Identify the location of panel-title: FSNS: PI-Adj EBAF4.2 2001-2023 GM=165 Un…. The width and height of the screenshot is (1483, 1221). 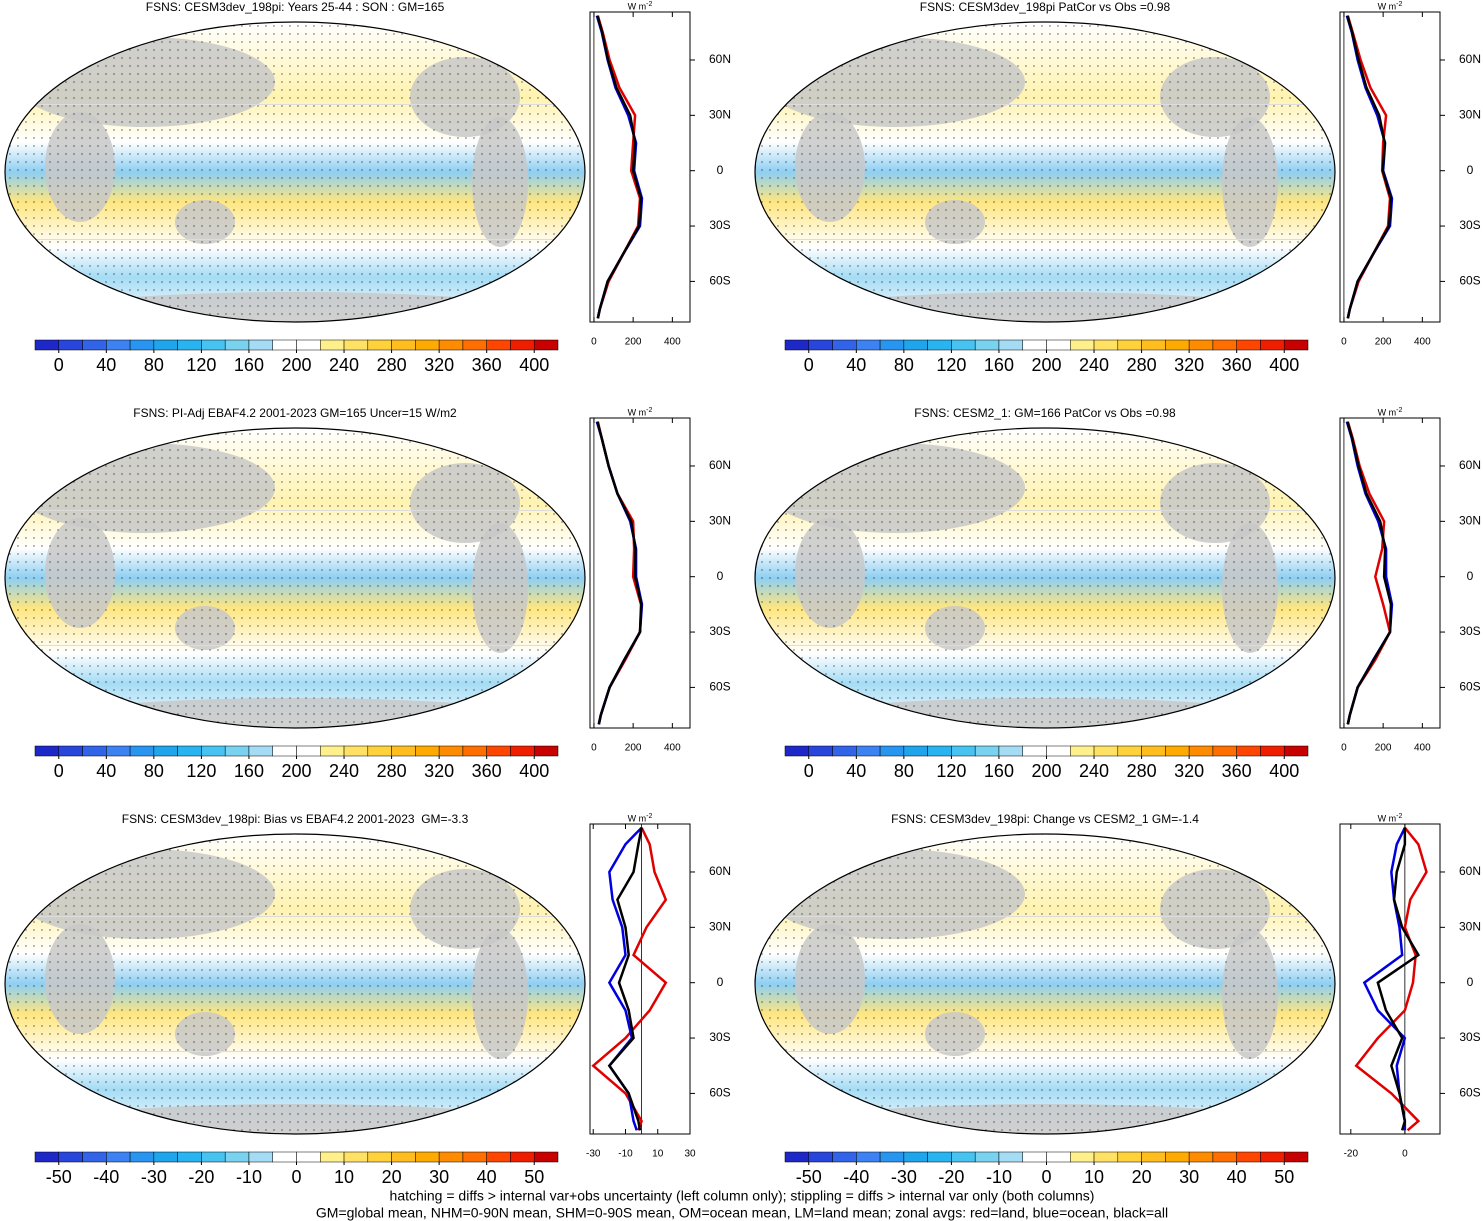
(295, 413).